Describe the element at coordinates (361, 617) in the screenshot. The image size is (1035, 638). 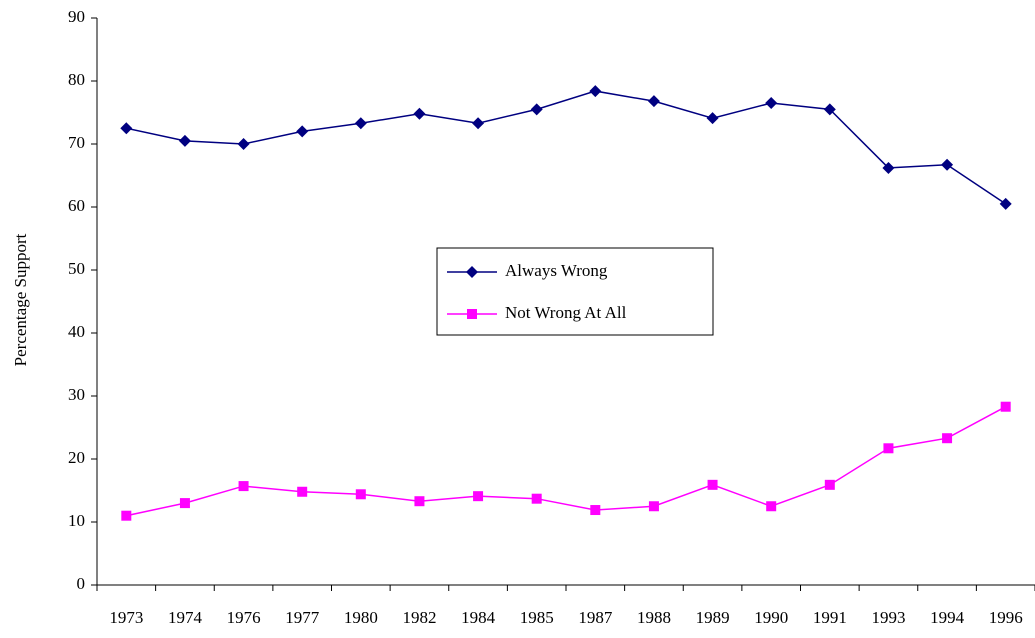
I see `x-tick-label: 1980` at that location.